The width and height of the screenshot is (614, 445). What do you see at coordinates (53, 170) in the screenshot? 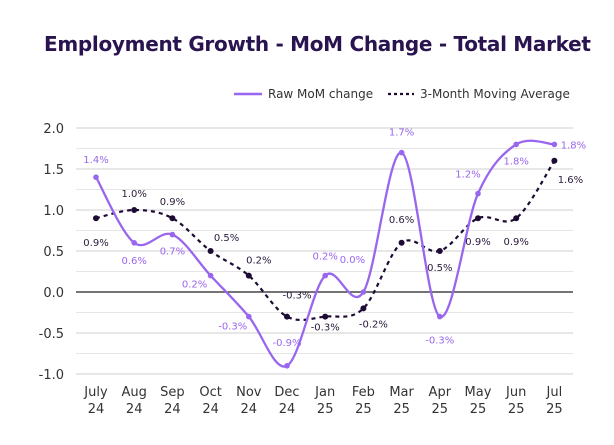
I see `y-tick-label: 1.5` at bounding box center [53, 170].